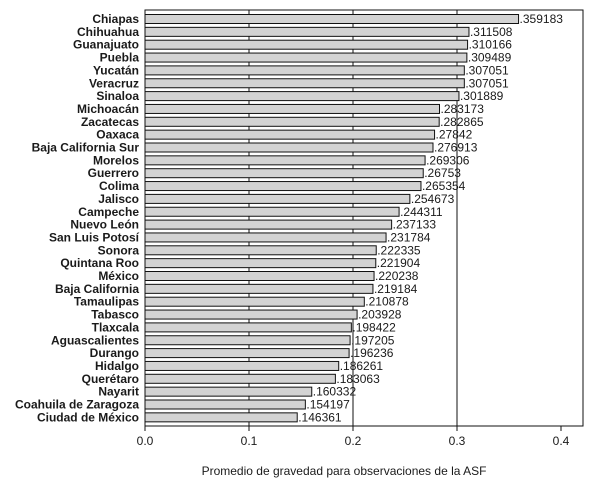 The image size is (589, 482). What do you see at coordinates (358, 379) in the screenshot?
I see `value-label-28: .183063` at bounding box center [358, 379].